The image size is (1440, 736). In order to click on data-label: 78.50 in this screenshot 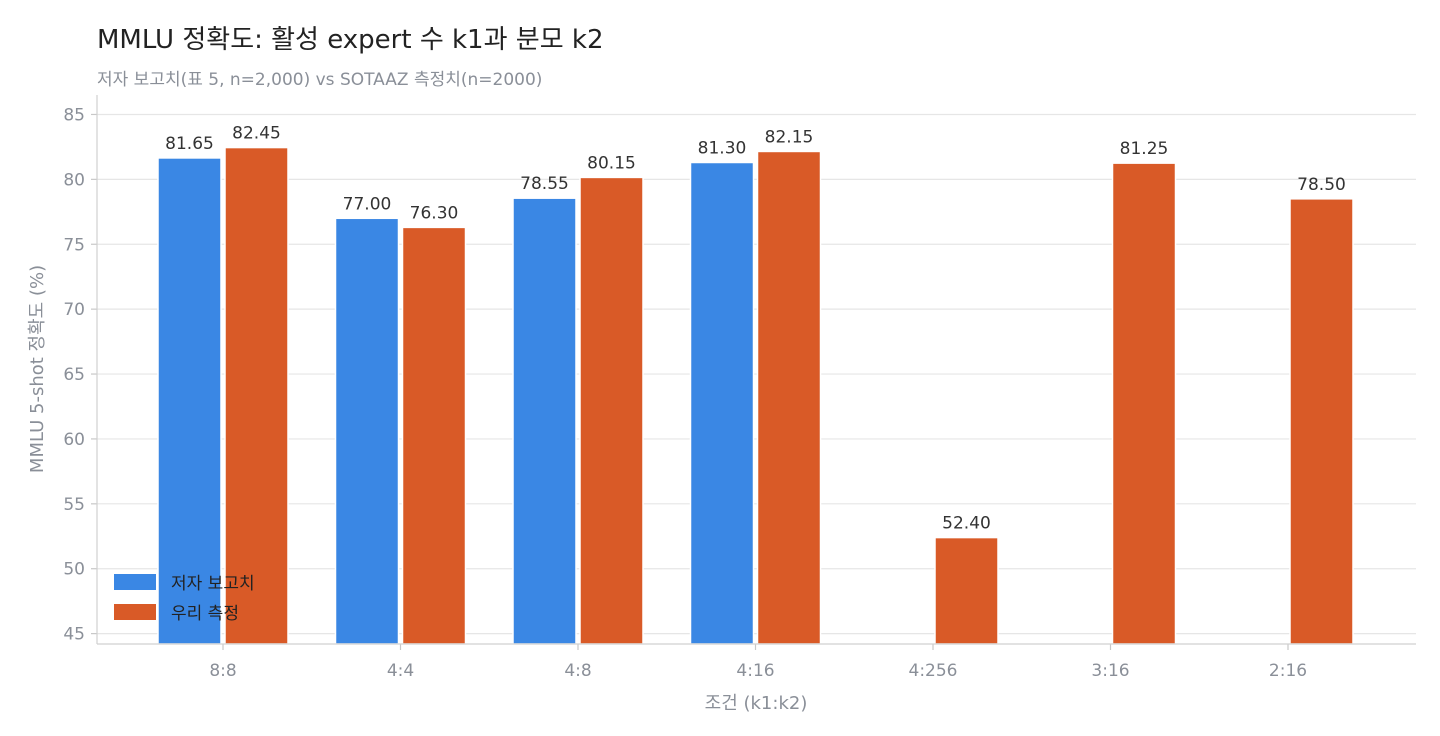, I will do `click(1321, 185)`.